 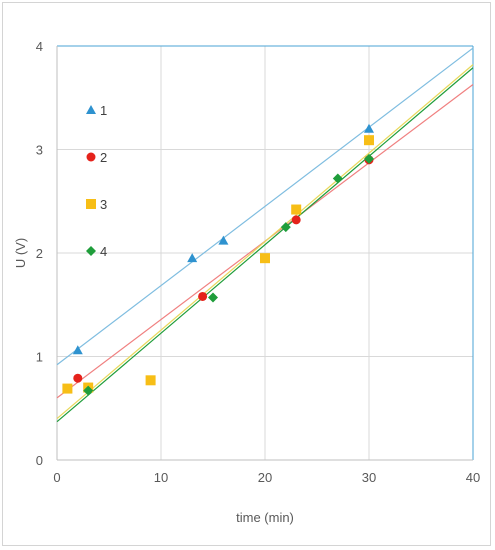 I want to click on y-tick-label: 4, so click(x=39, y=46).